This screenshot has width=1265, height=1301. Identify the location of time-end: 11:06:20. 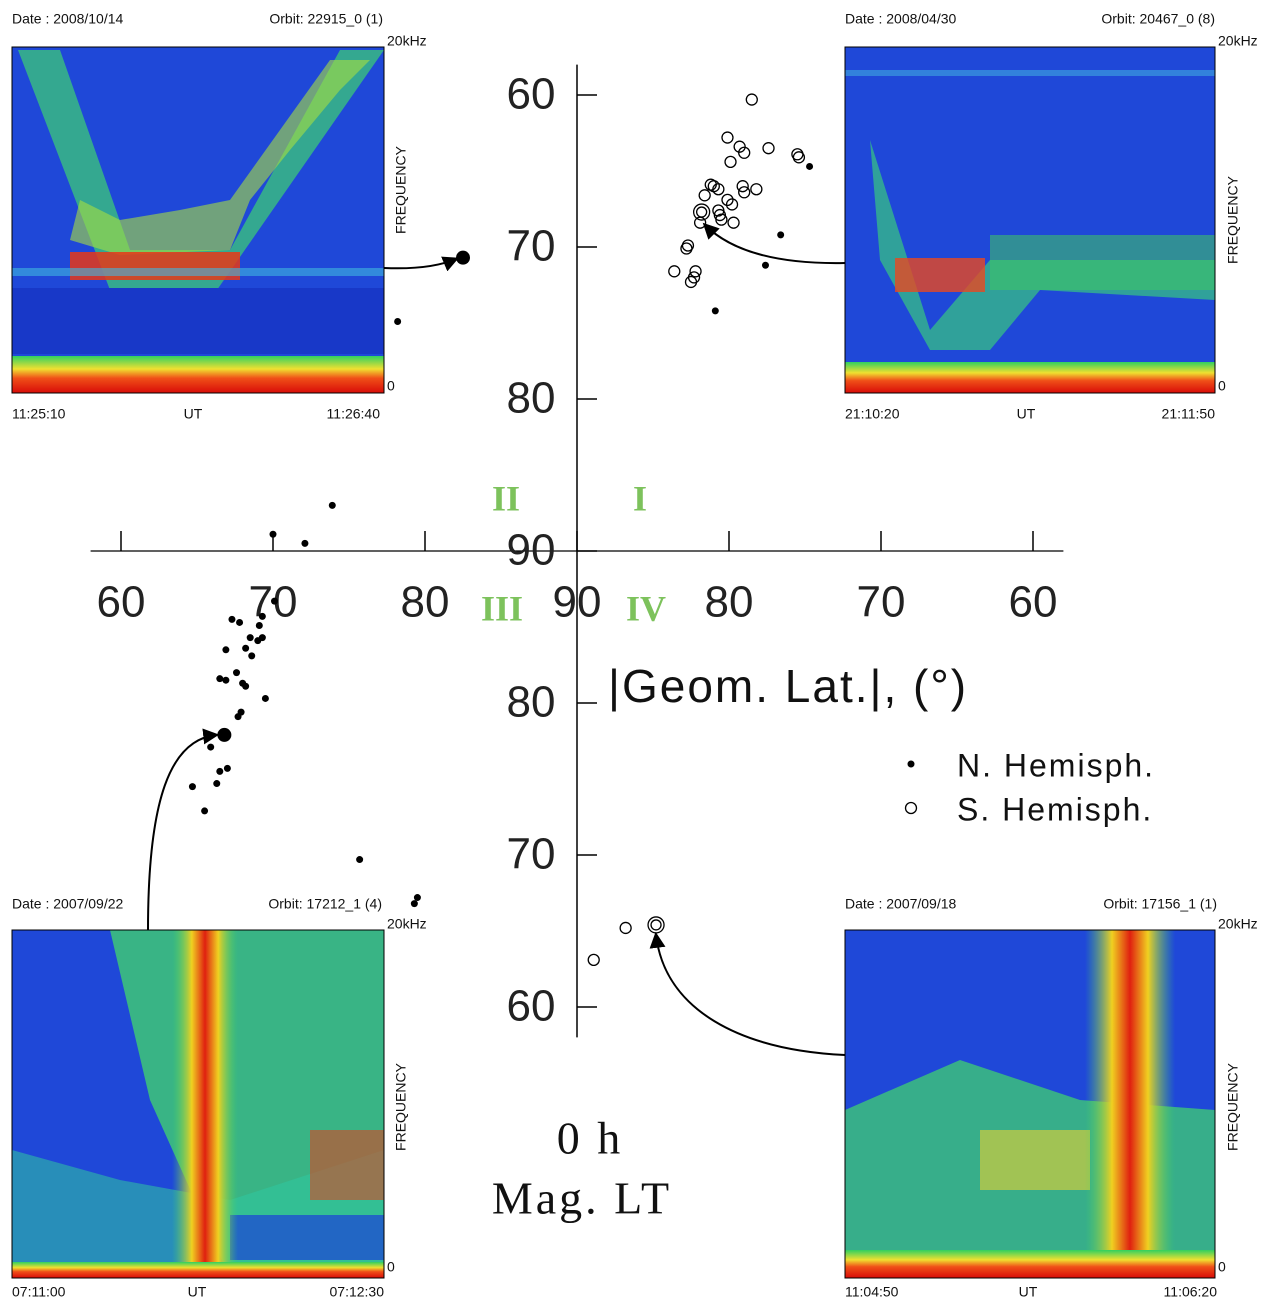
(1191, 1292).